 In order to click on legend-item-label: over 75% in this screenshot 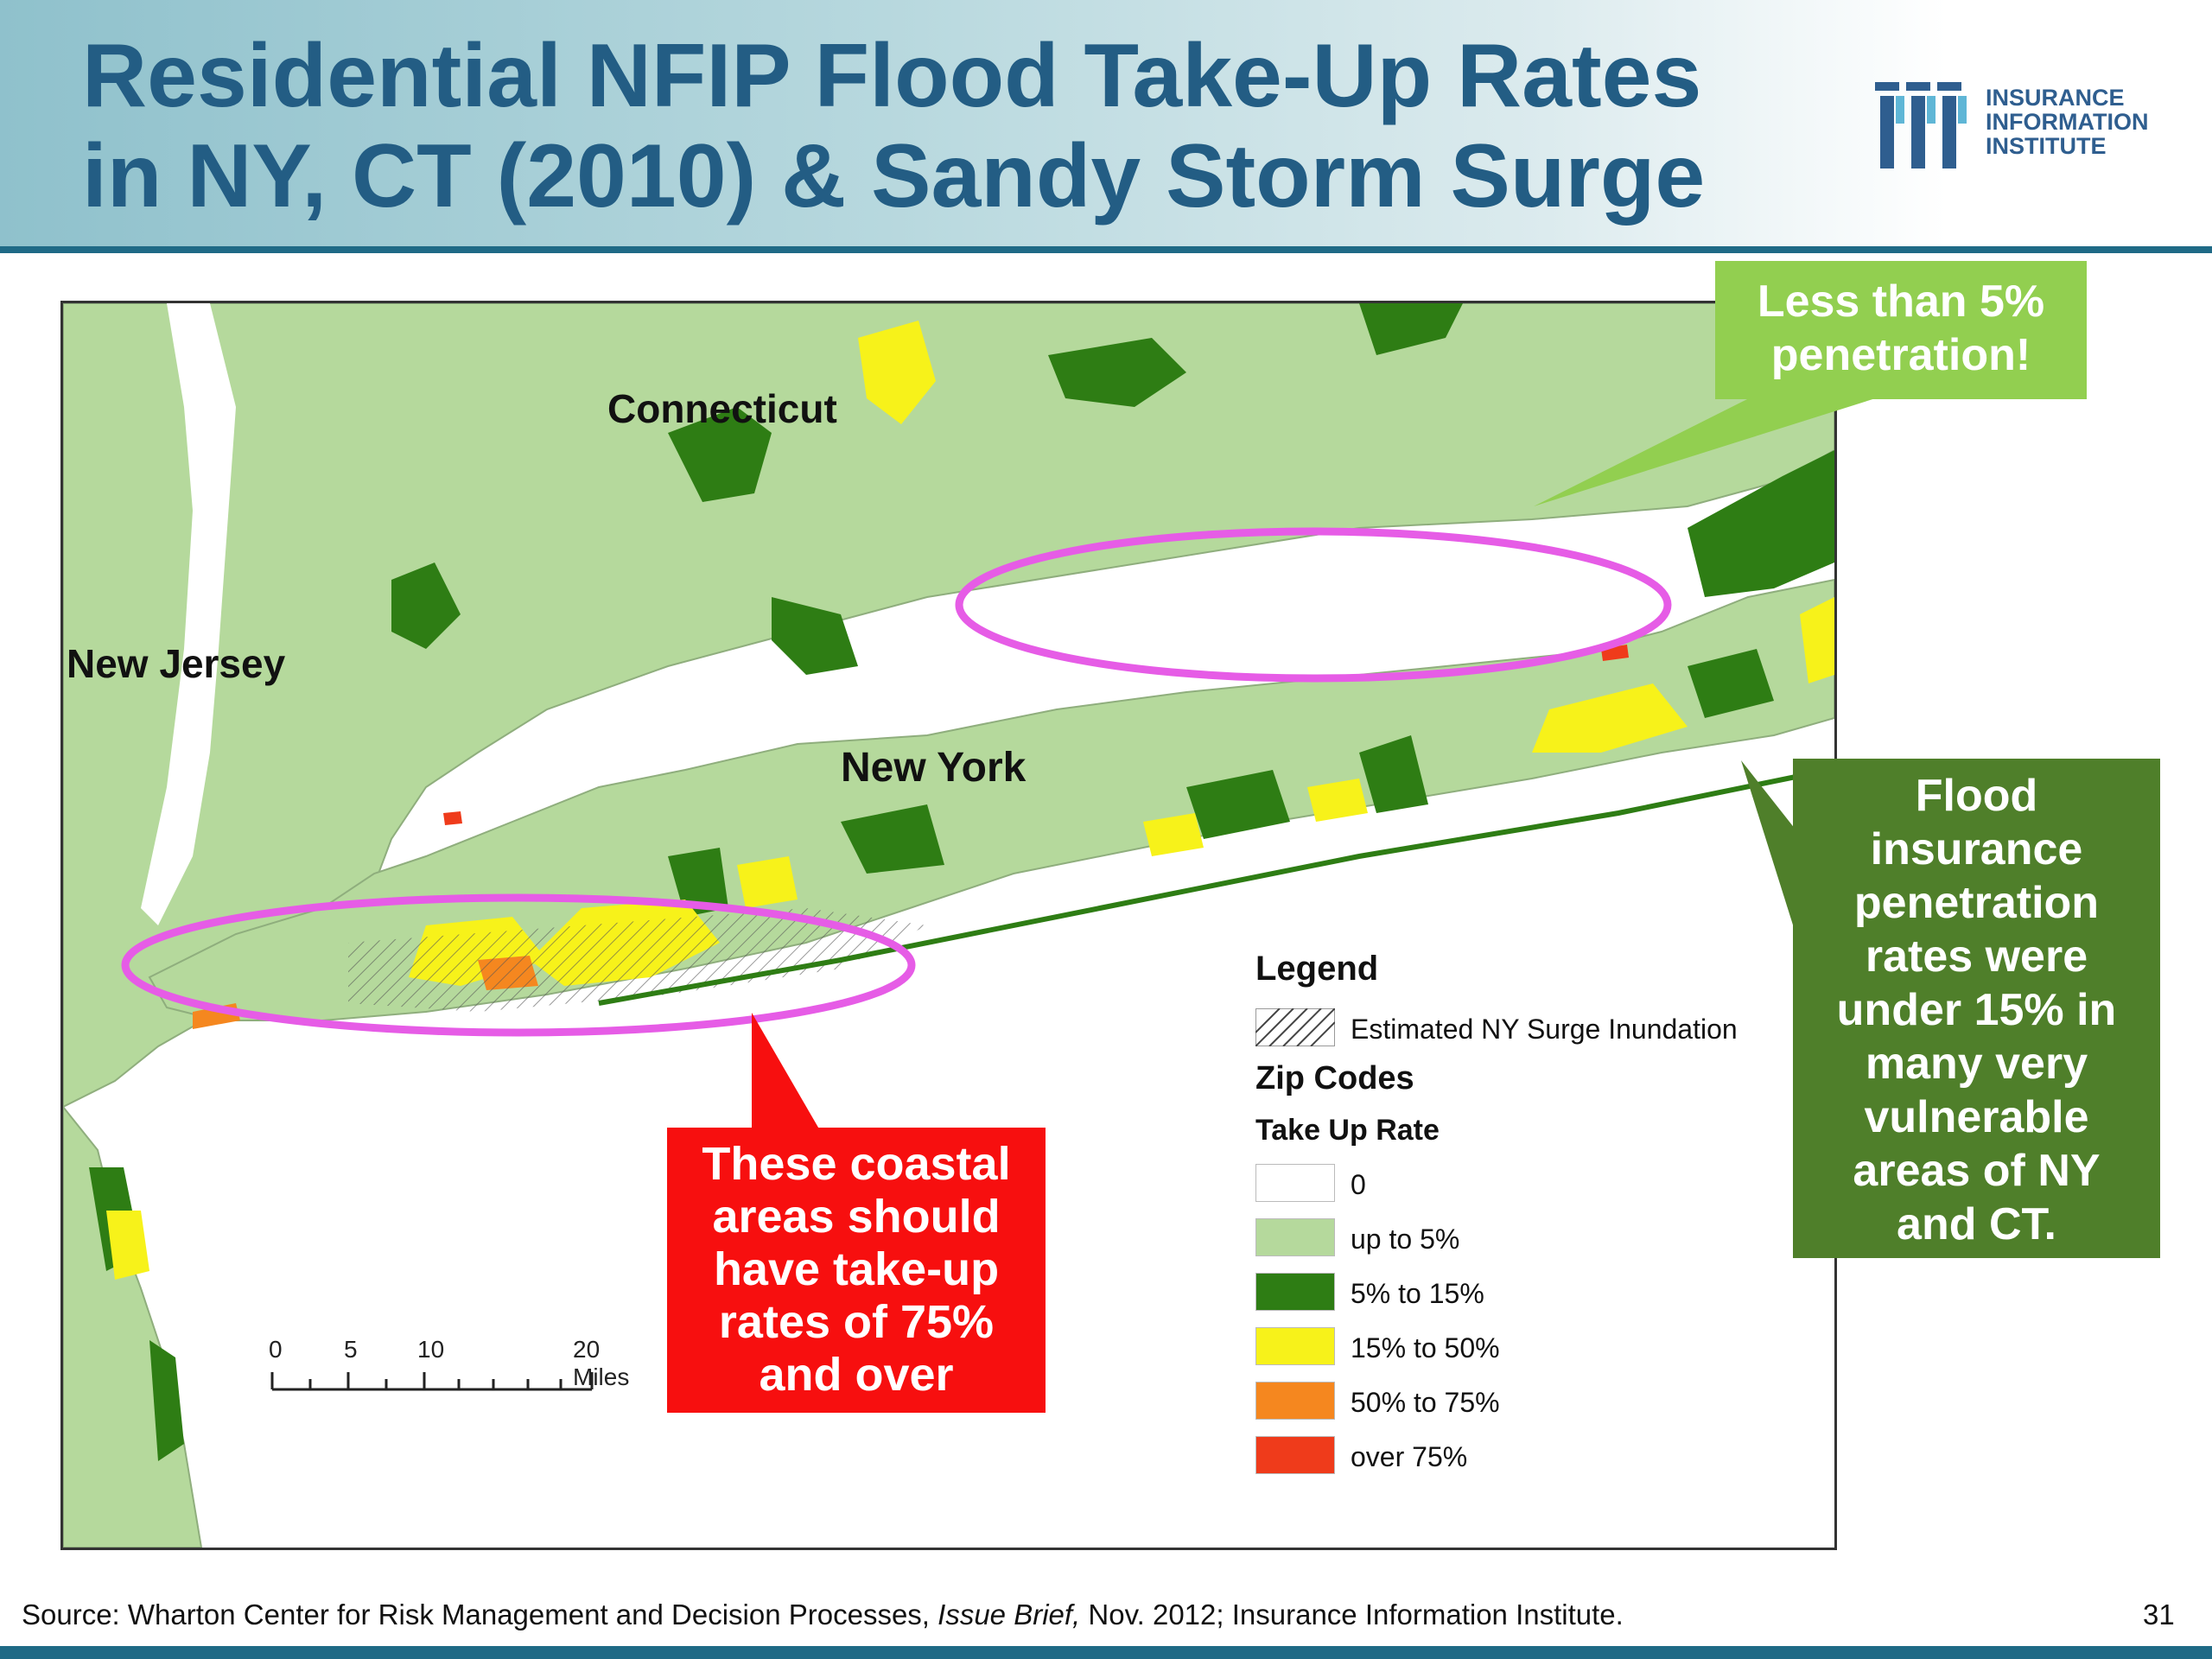, I will do `click(1409, 1456)`.